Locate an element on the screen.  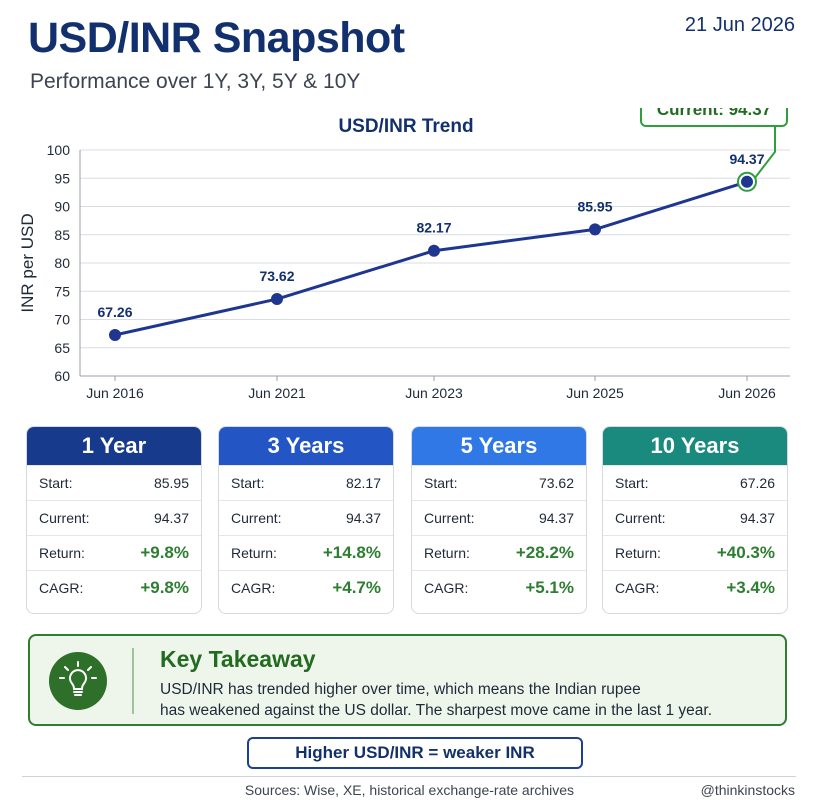
y-tick-label: 70 is located at coordinates (62, 320).